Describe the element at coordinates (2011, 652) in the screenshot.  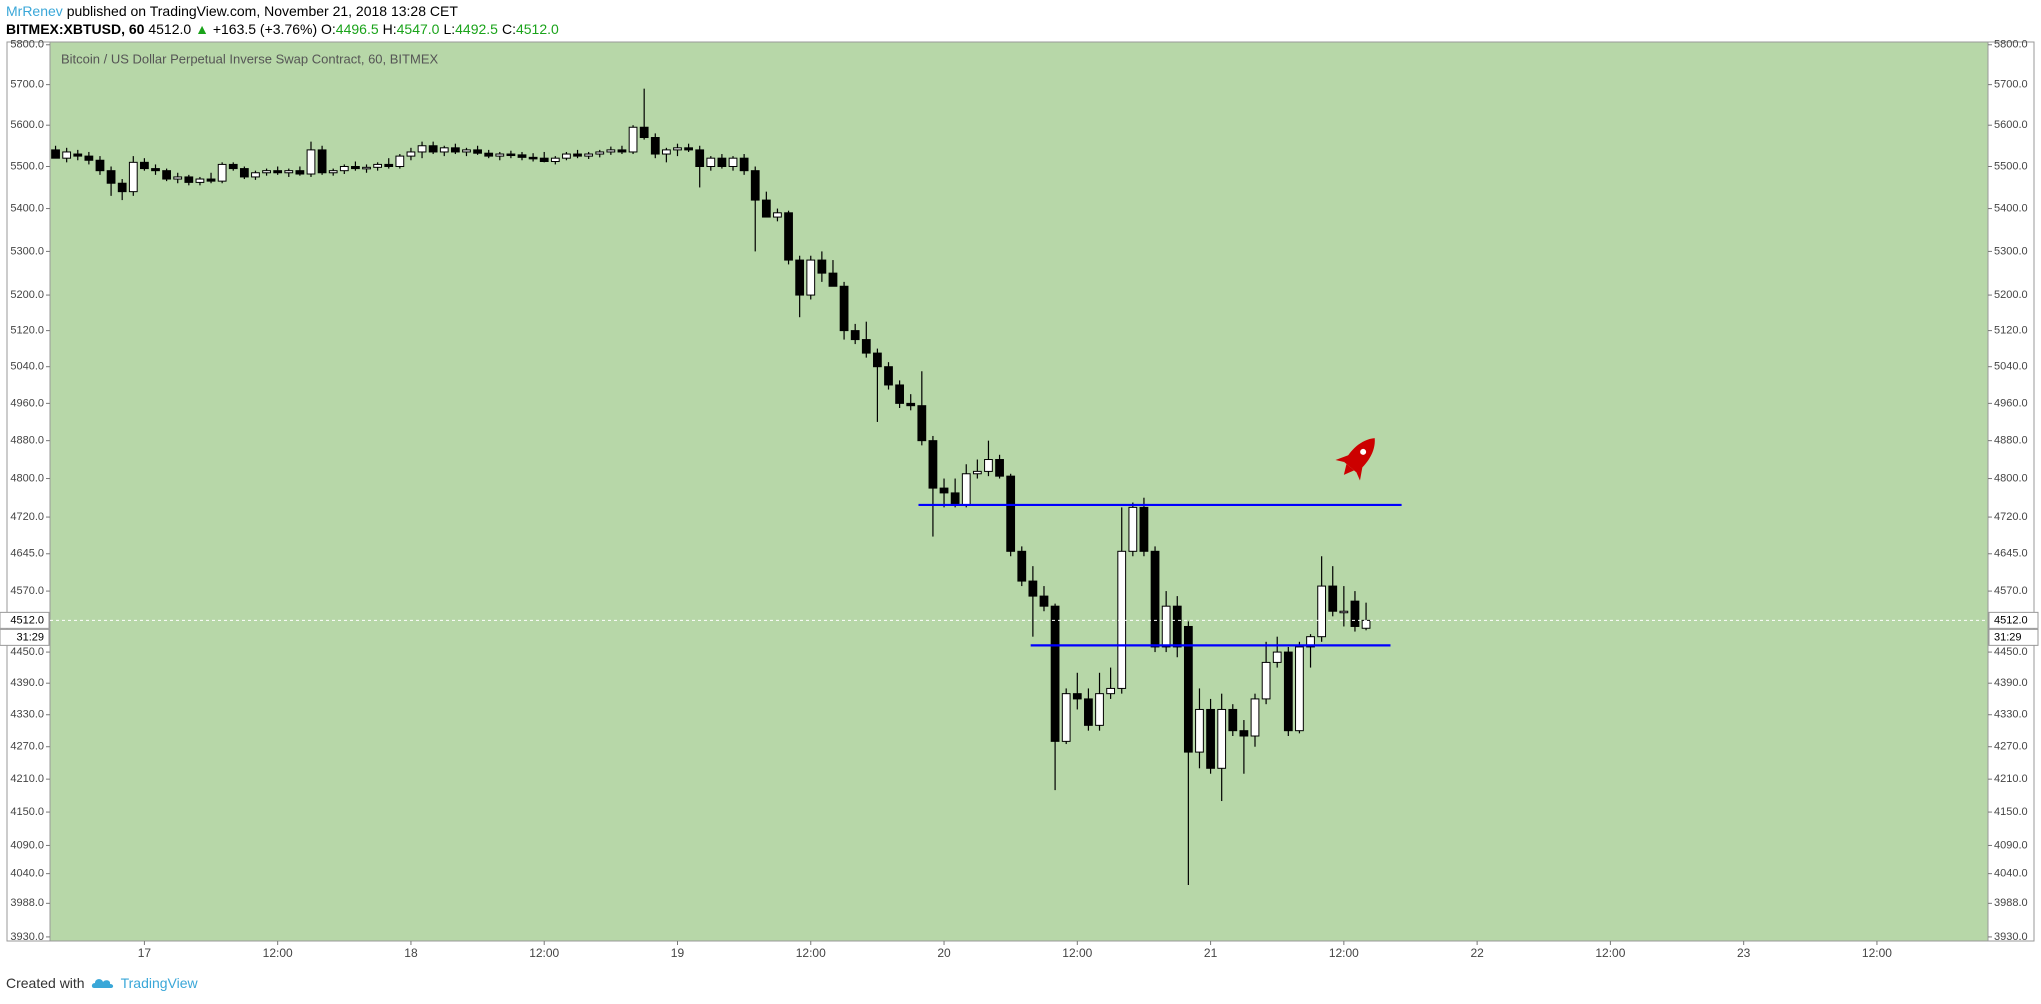
I see `y-tick-label: 4450.0` at that location.